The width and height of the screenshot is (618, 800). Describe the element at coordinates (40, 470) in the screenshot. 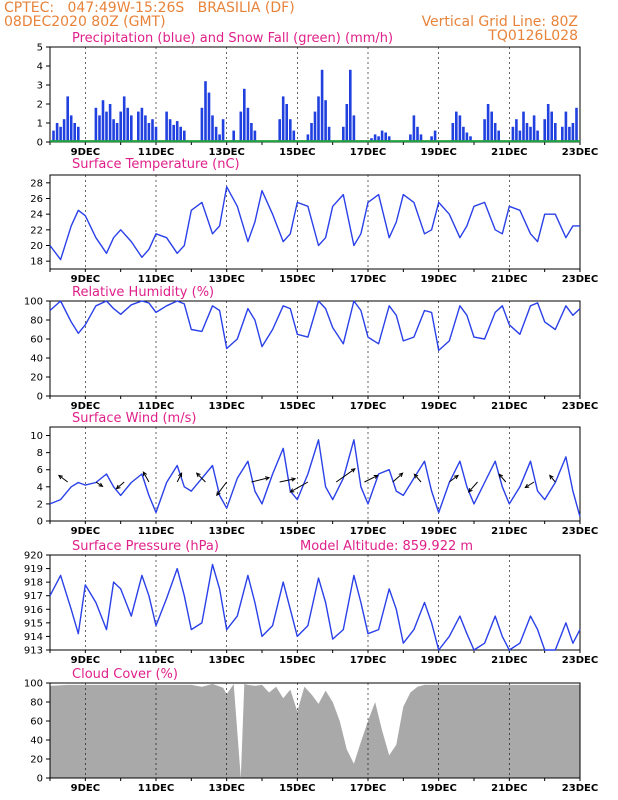

I see `wind-y-tick-label: 6` at that location.